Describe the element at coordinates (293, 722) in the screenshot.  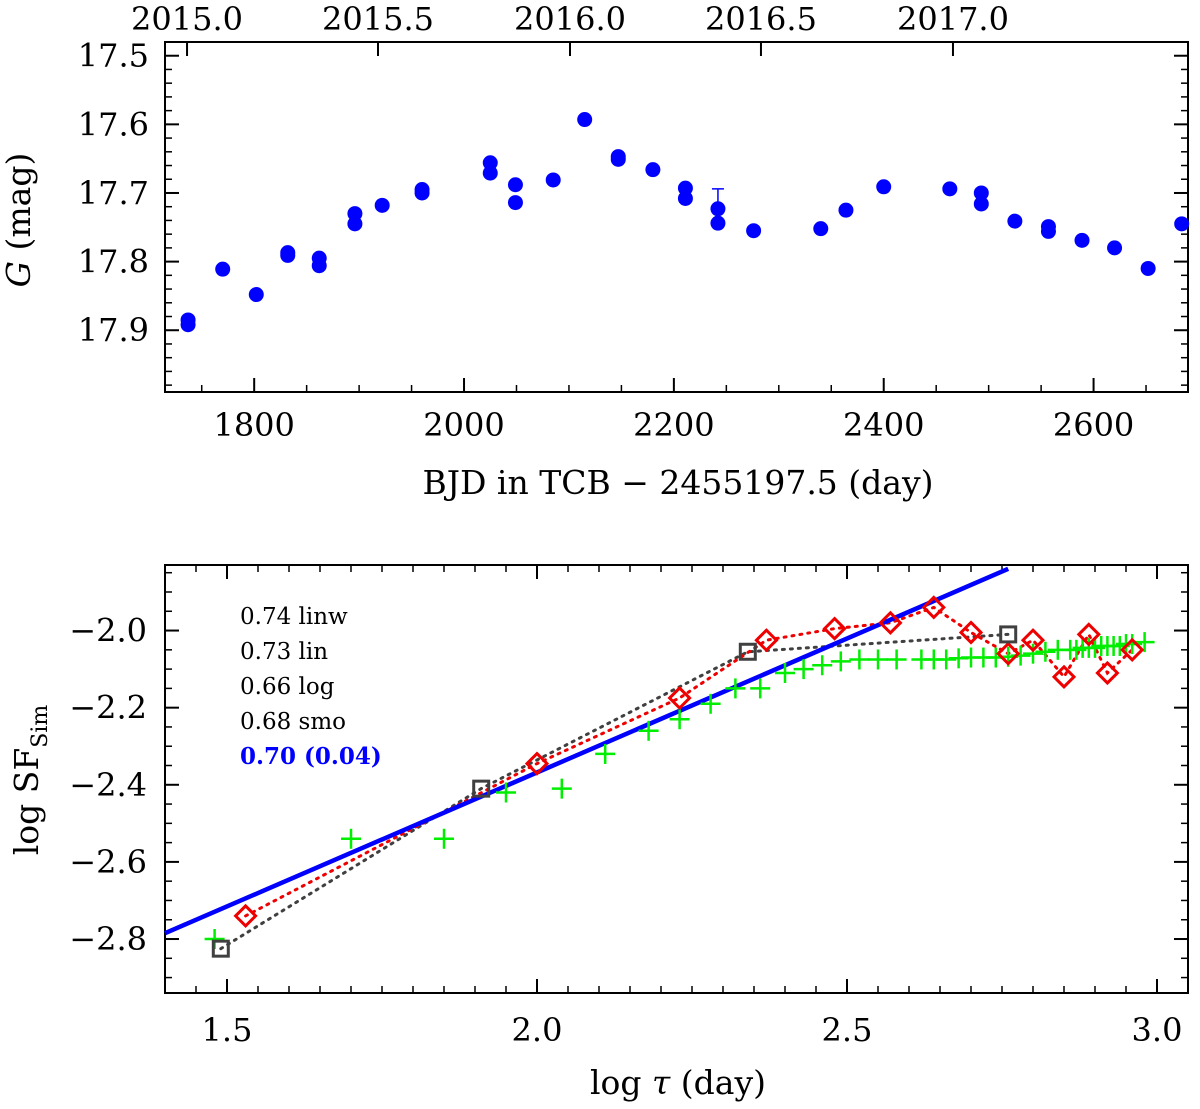
I see `slope-annotation: 0.68 smo` at that location.